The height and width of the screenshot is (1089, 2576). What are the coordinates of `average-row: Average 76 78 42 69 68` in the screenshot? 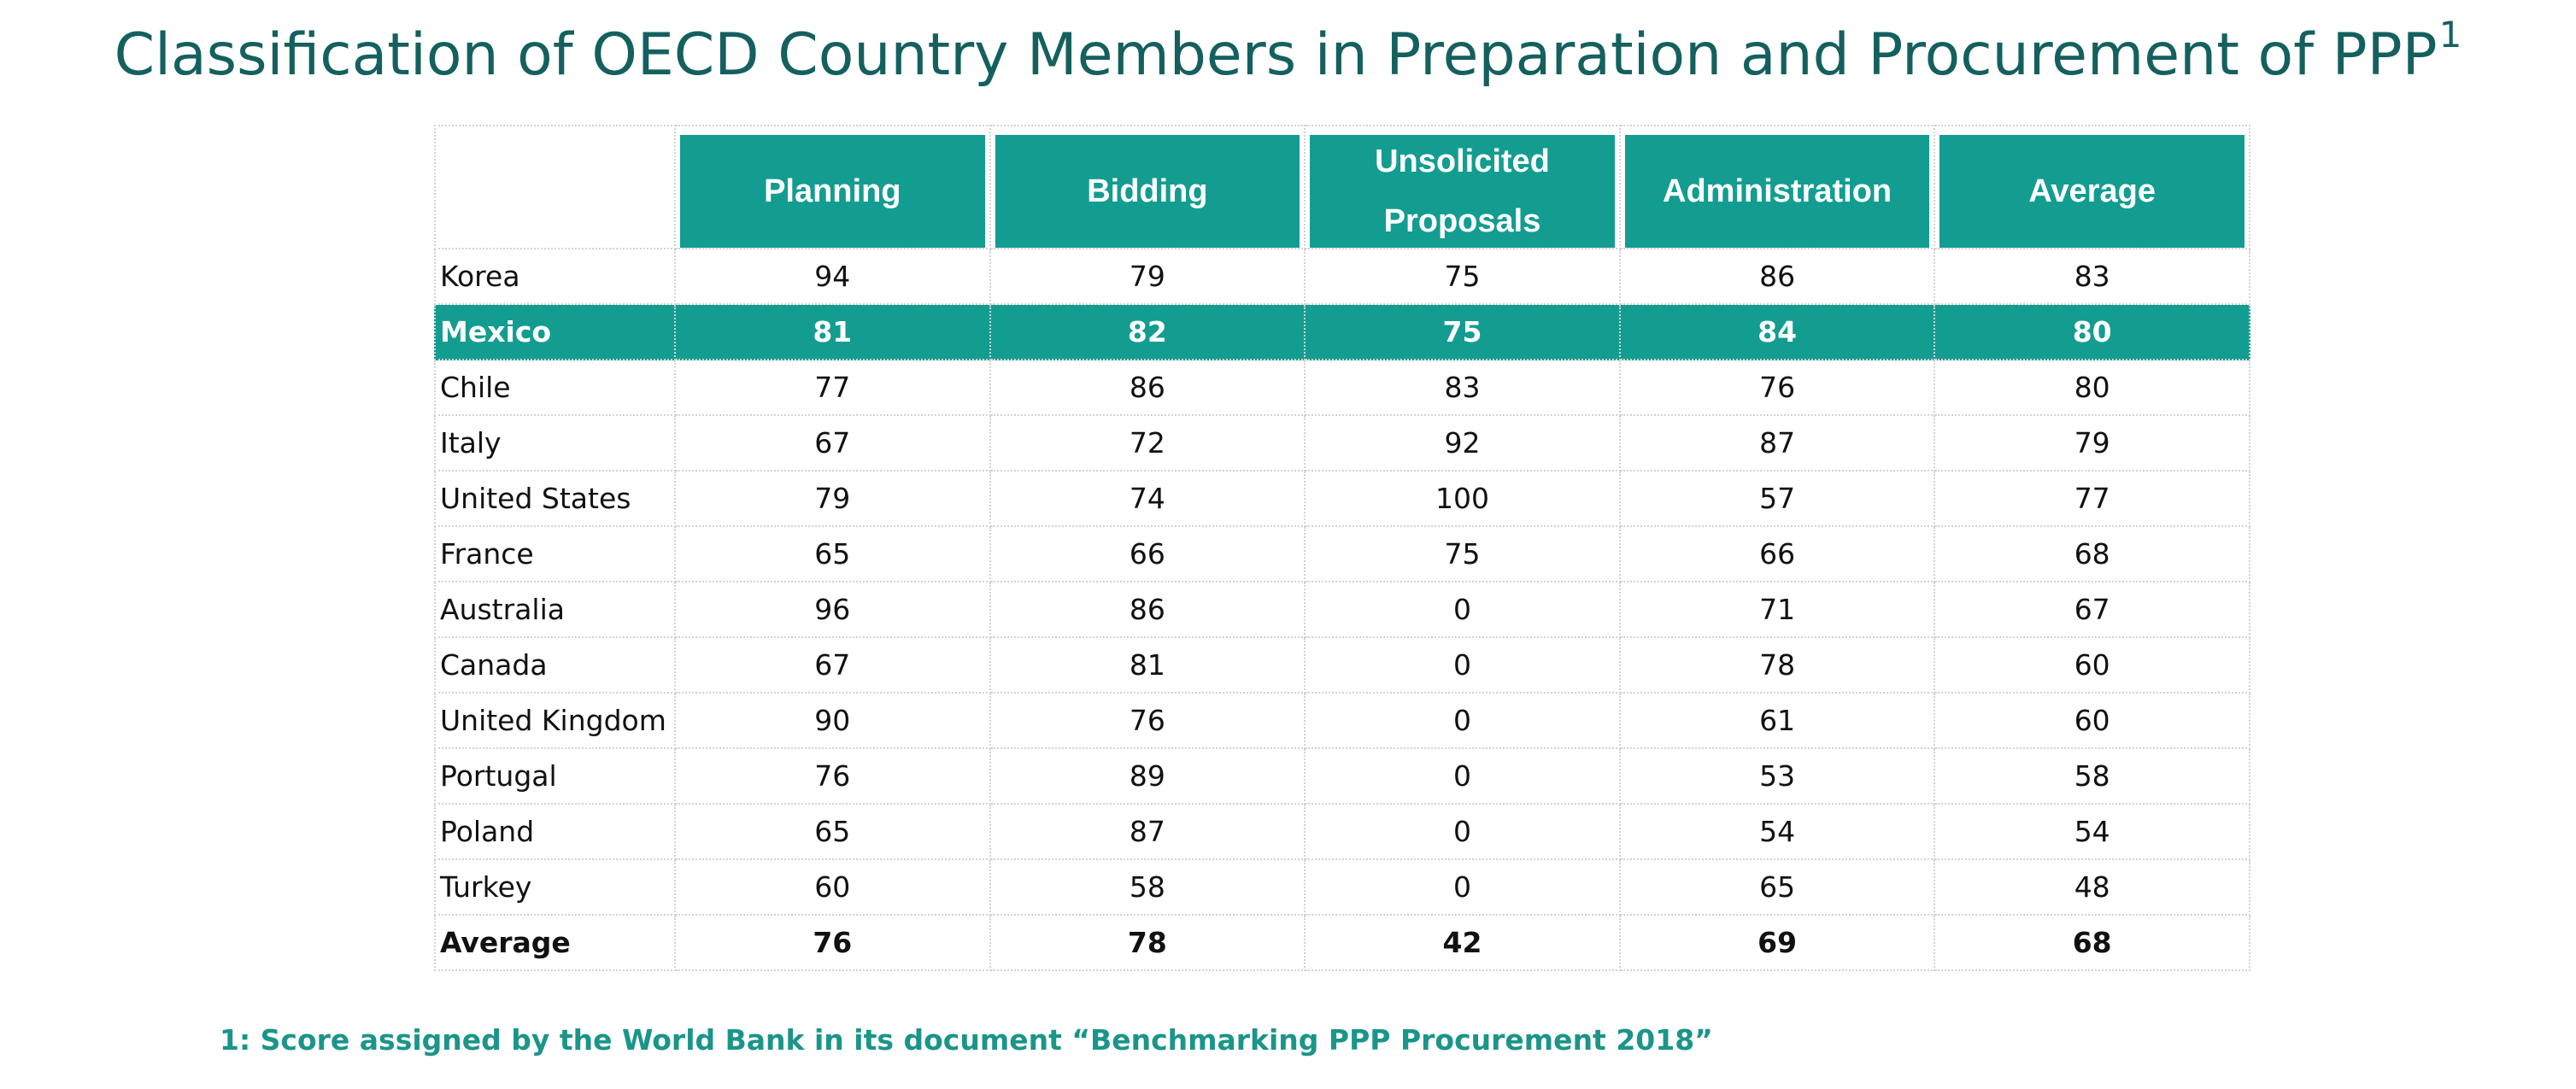 It's located at (1342, 943).